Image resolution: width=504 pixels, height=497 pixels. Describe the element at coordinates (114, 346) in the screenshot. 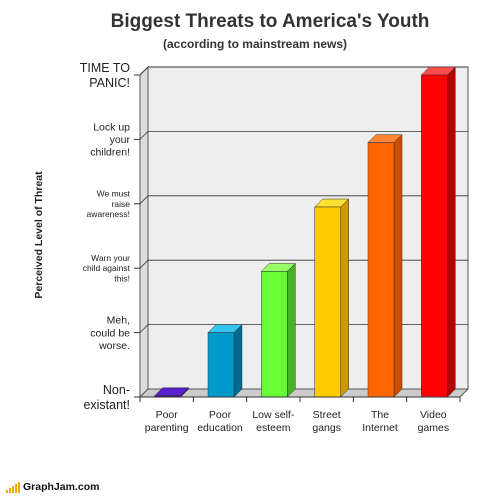

I see `y-tick-label: worse.` at that location.